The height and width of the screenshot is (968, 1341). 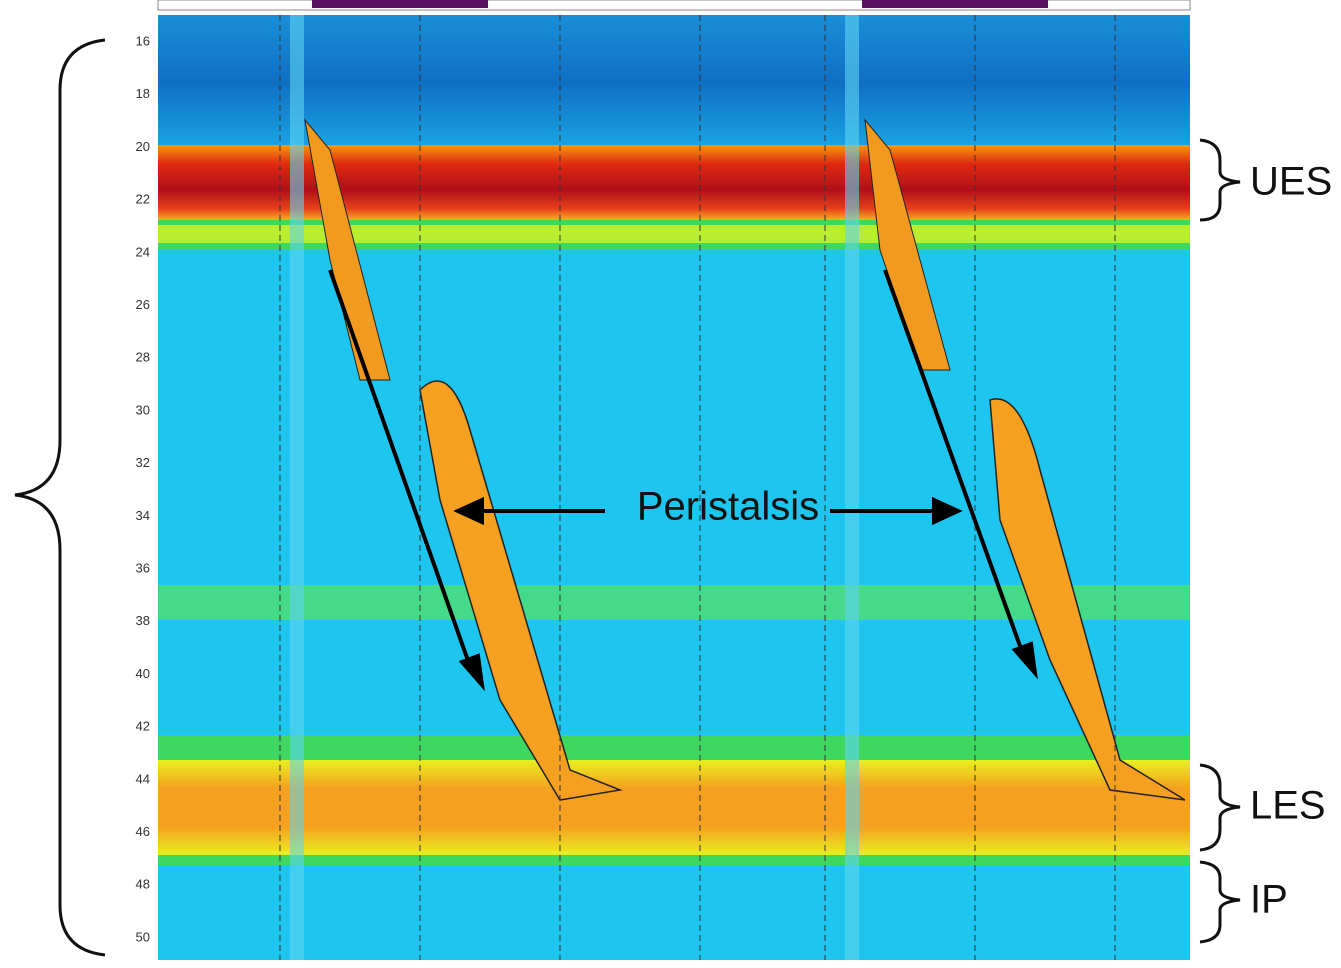 What do you see at coordinates (143, 515) in the screenshot?
I see `depth-tick-label: 34` at bounding box center [143, 515].